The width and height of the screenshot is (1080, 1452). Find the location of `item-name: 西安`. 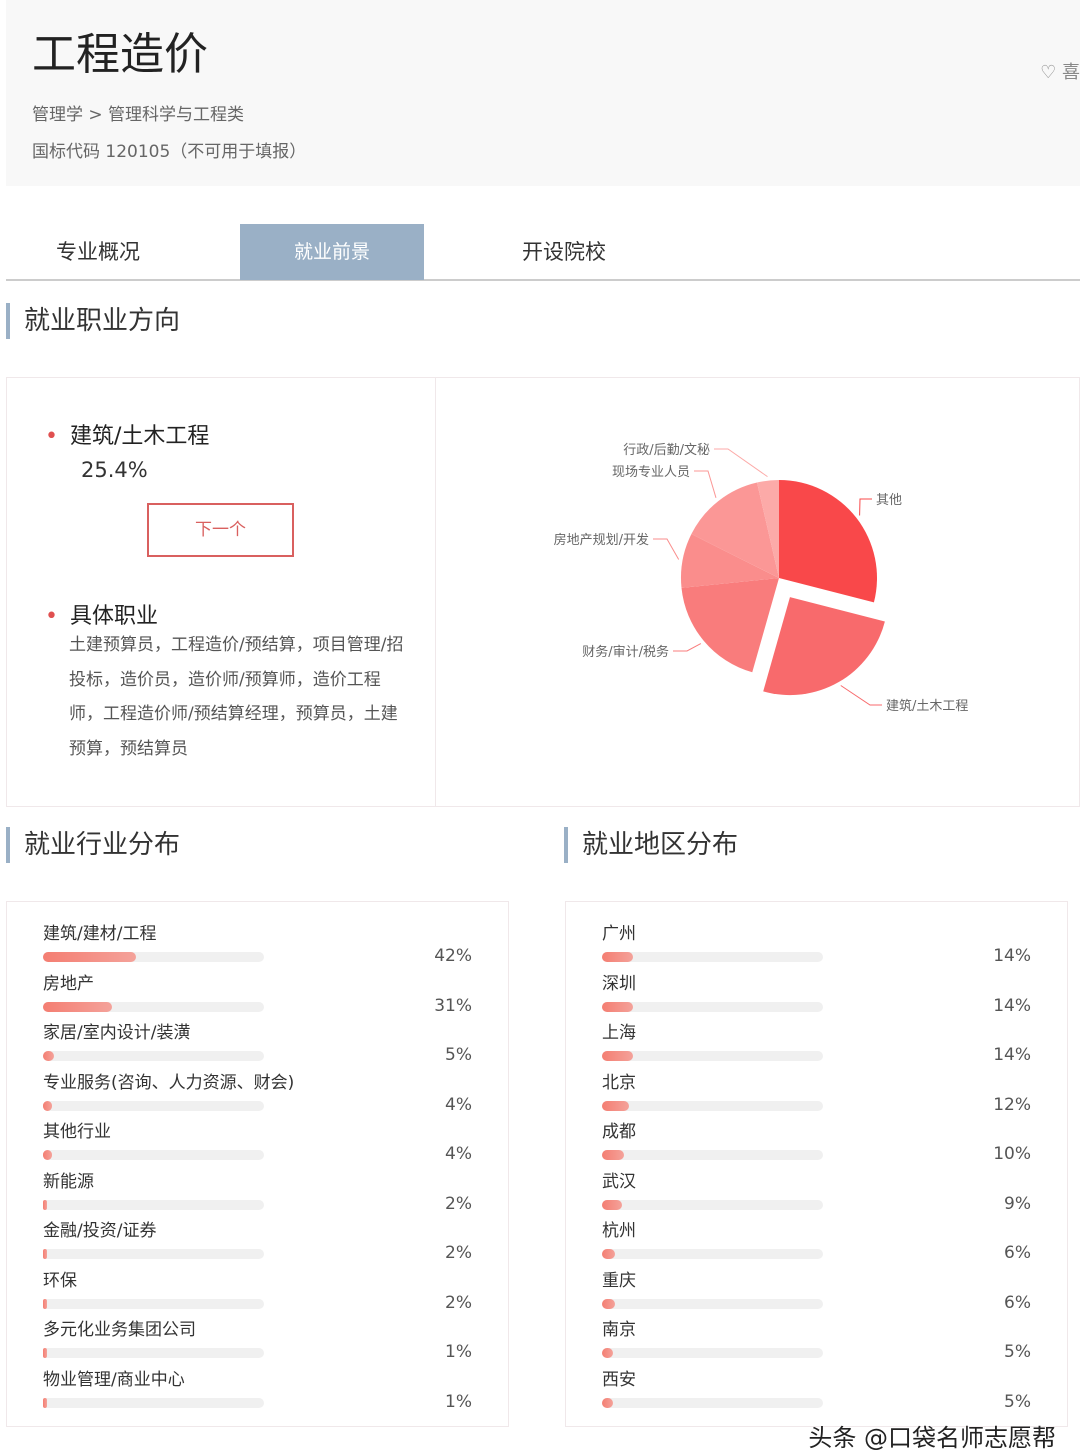

item-name: 西安 is located at coordinates (619, 1379).